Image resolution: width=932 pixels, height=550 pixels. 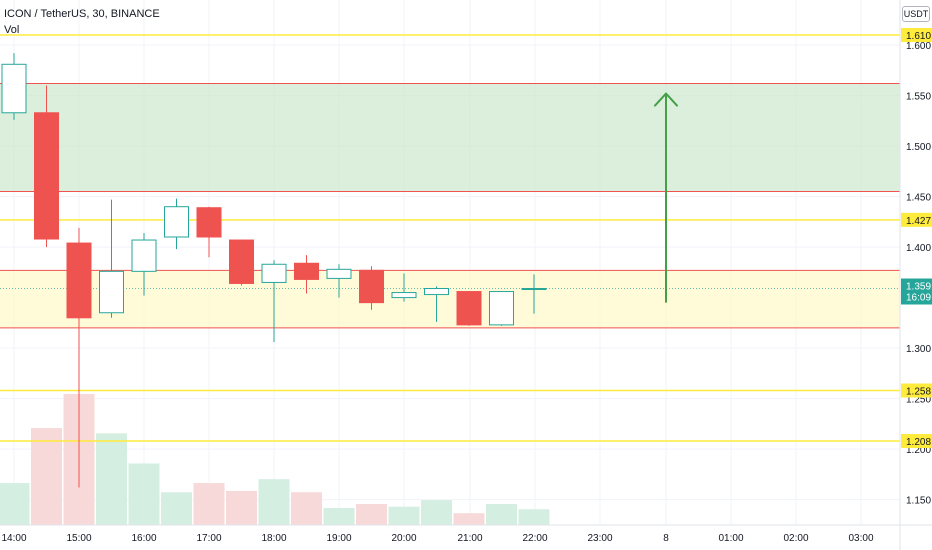 What do you see at coordinates (599, 538) in the screenshot?
I see `time-tick-label: 23:00` at bounding box center [599, 538].